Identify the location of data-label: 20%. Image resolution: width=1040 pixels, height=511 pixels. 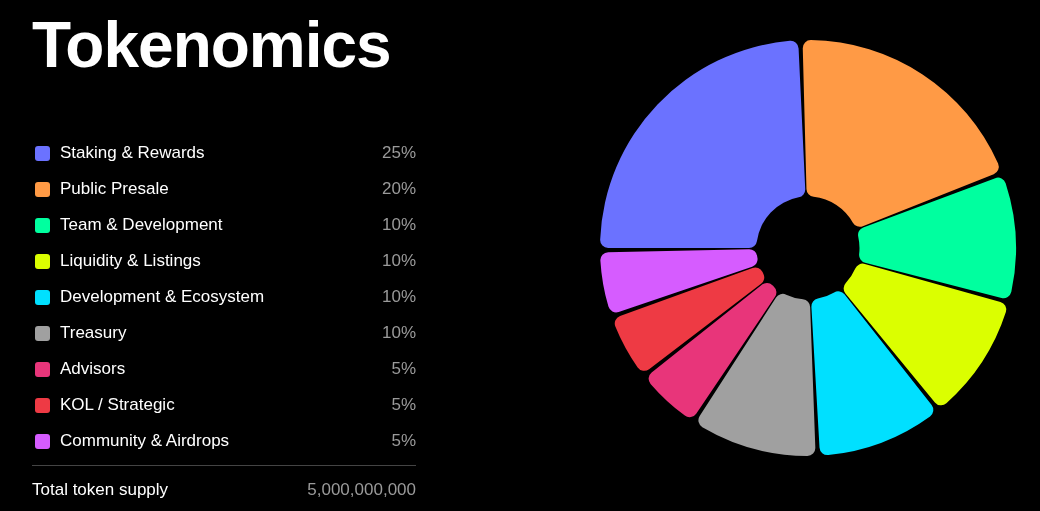
(398, 189).